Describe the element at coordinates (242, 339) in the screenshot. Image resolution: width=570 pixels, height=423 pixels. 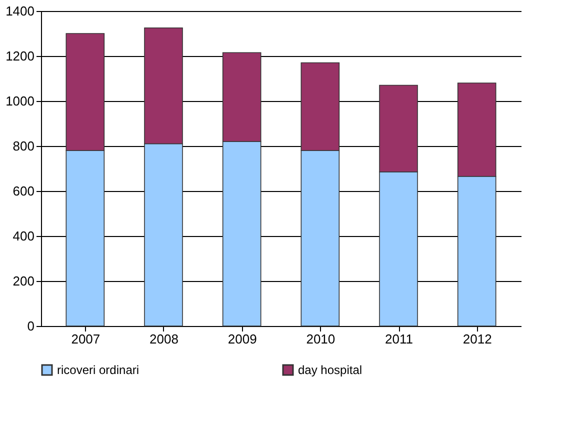
I see `x-tick-label: 2009` at that location.